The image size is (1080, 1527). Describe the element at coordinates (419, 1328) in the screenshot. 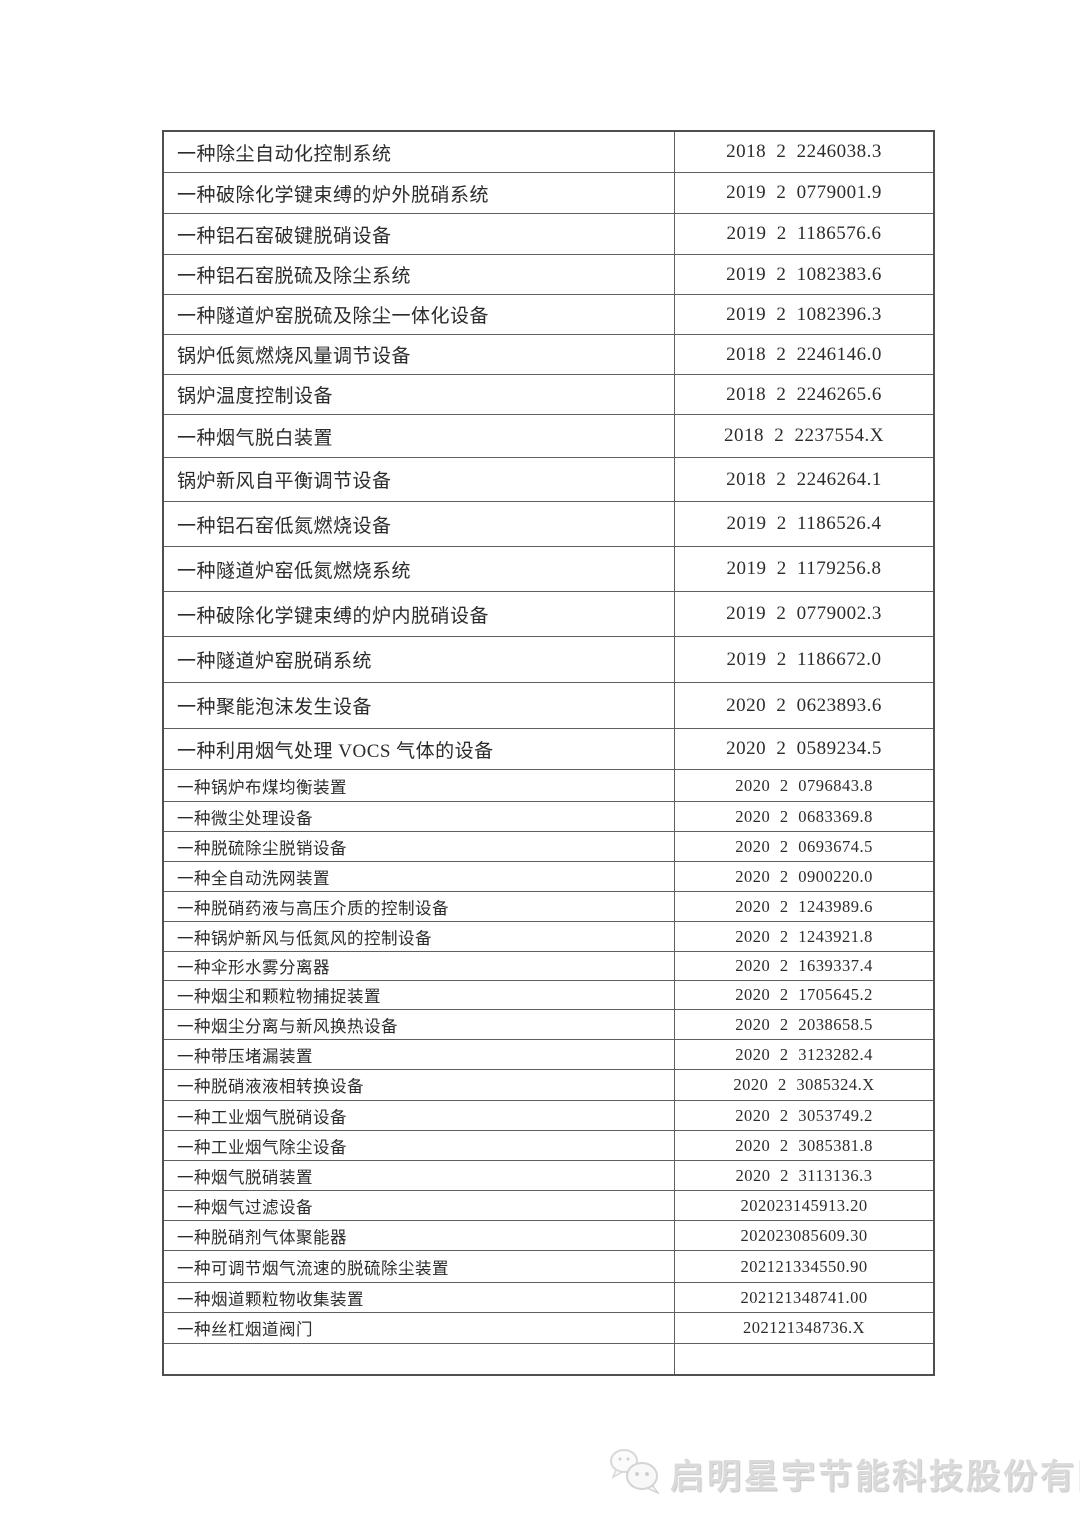

I see `patent-name-cell: 一种丝杠烟道阀门` at that location.